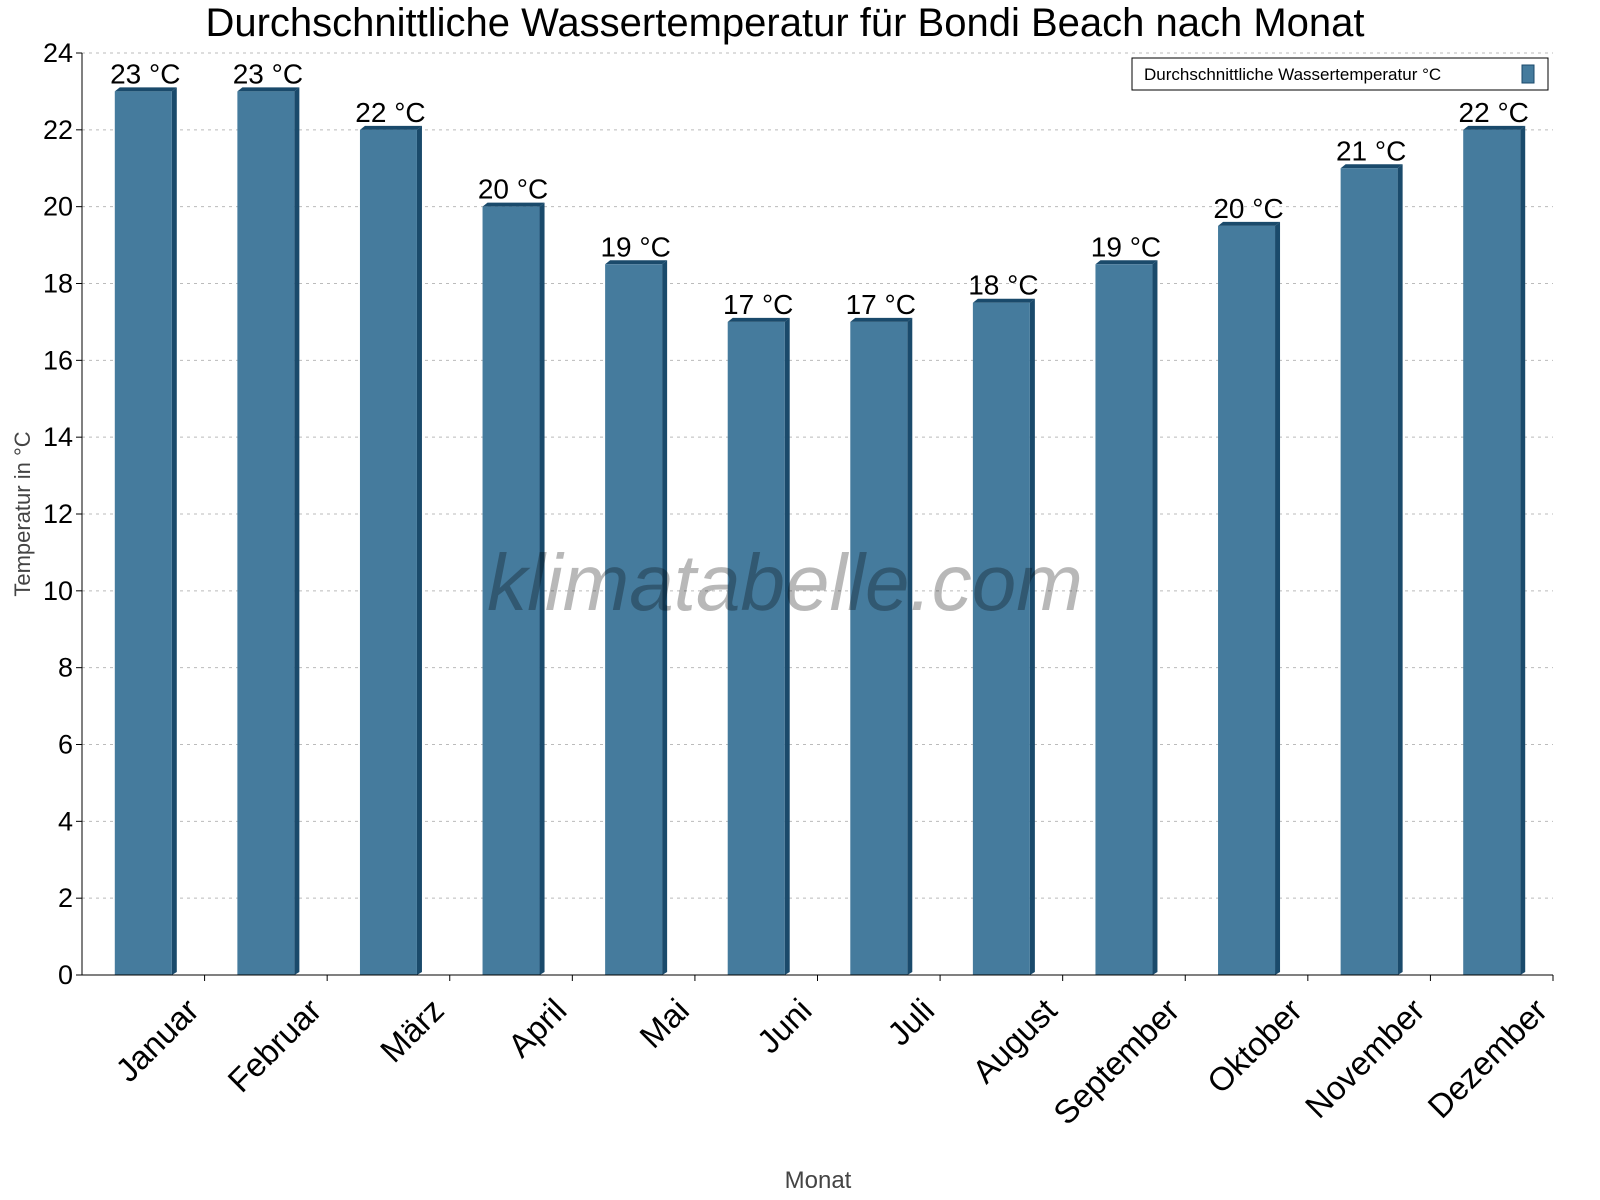  What do you see at coordinates (58, 284) in the screenshot?
I see `y-tick-label: 18` at bounding box center [58, 284].